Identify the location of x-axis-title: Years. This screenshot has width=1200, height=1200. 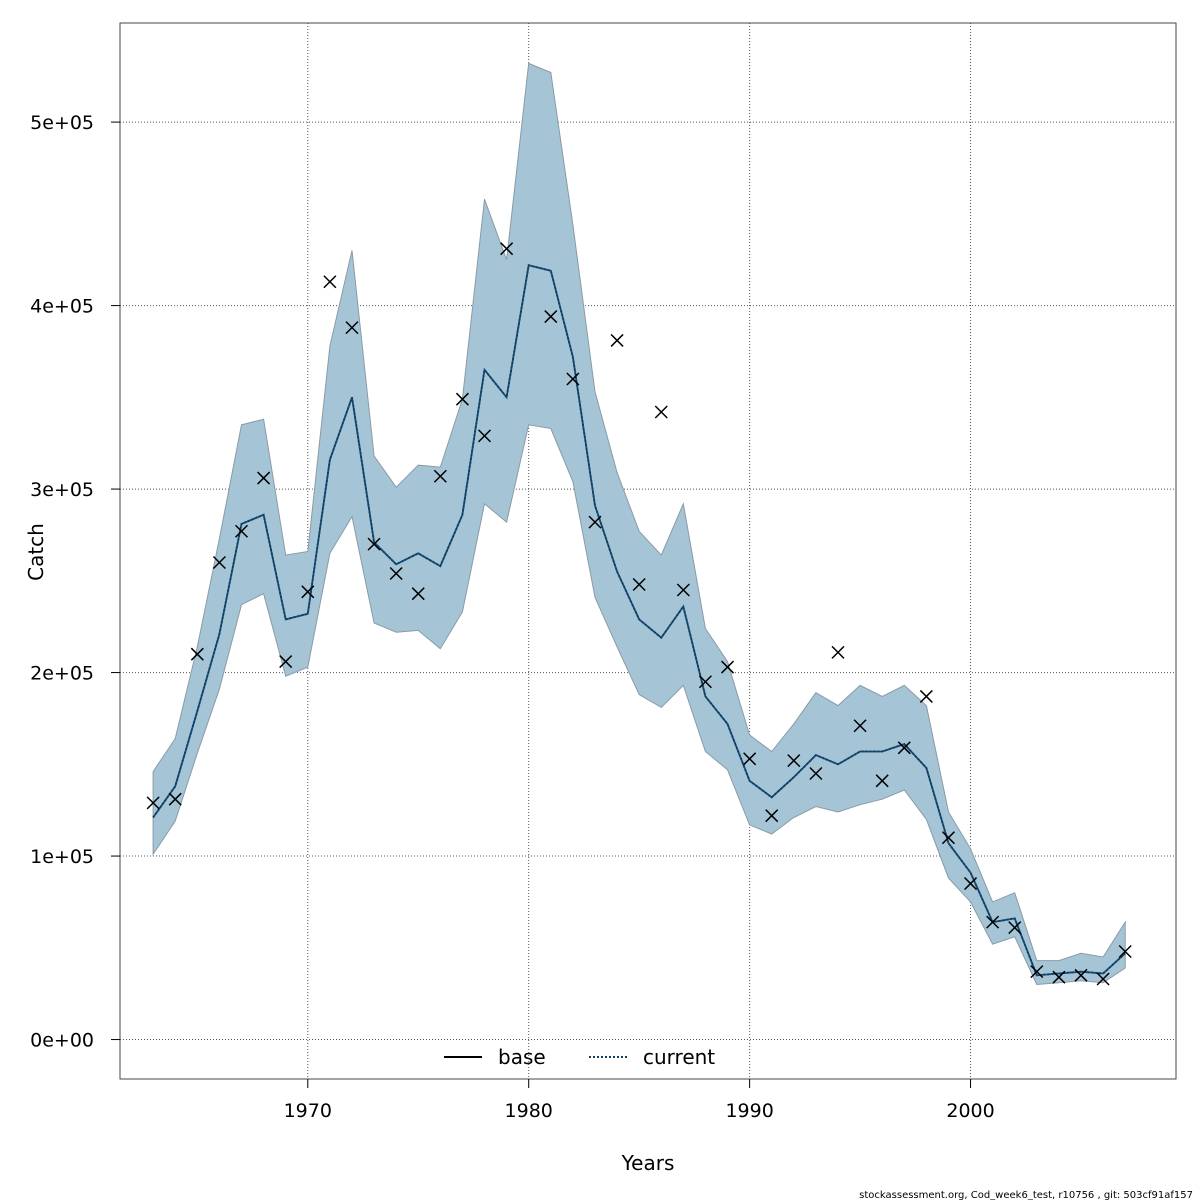
(648, 1163).